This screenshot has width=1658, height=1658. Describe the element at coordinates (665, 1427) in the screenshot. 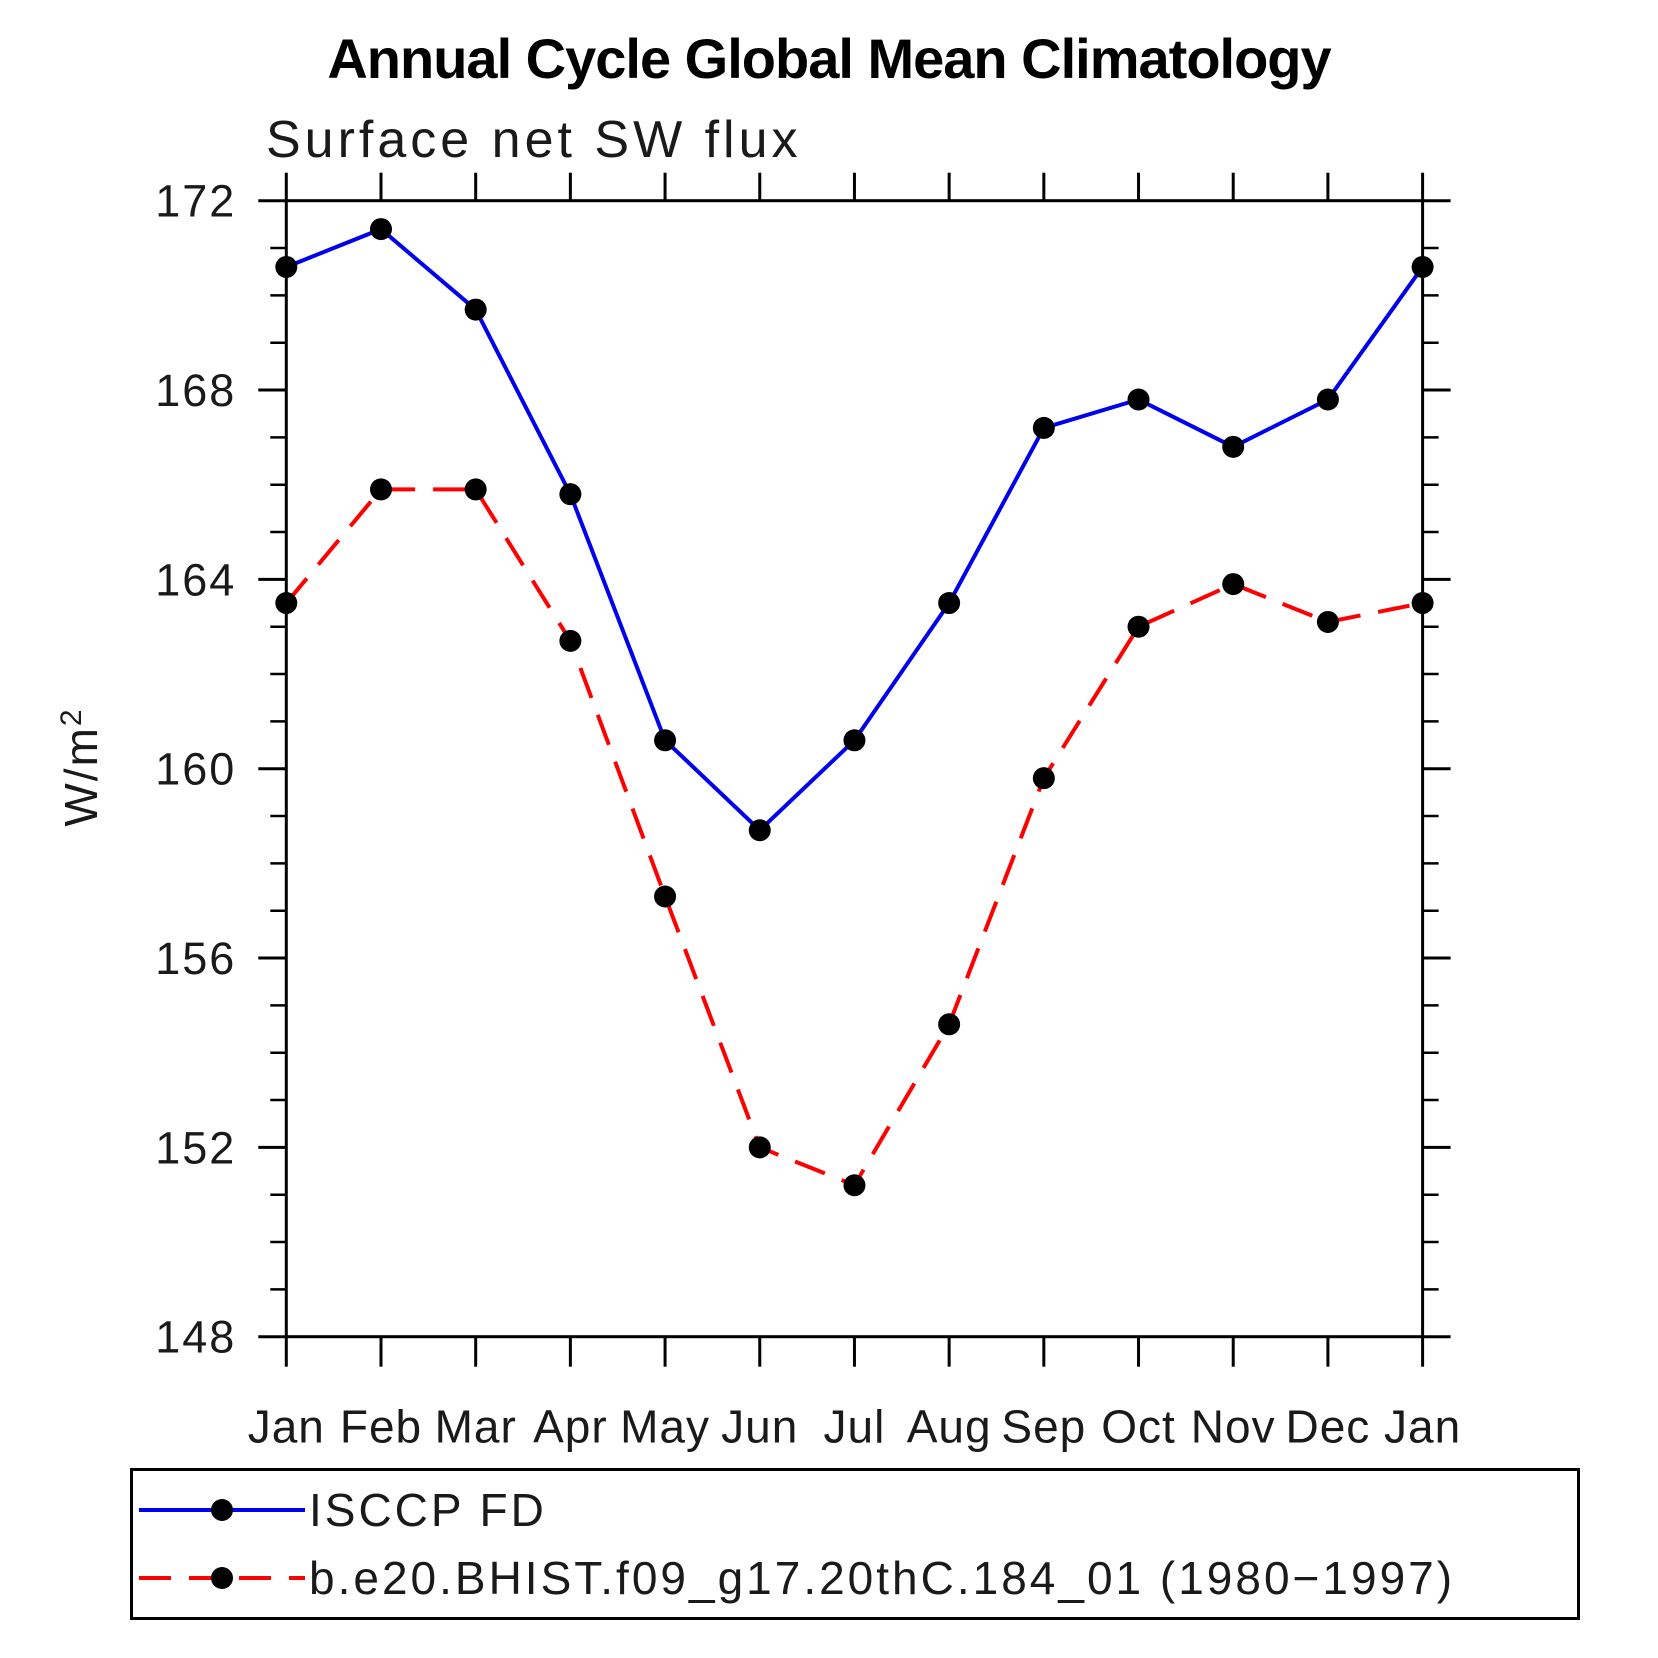

I see `x-tick-label: May` at that location.